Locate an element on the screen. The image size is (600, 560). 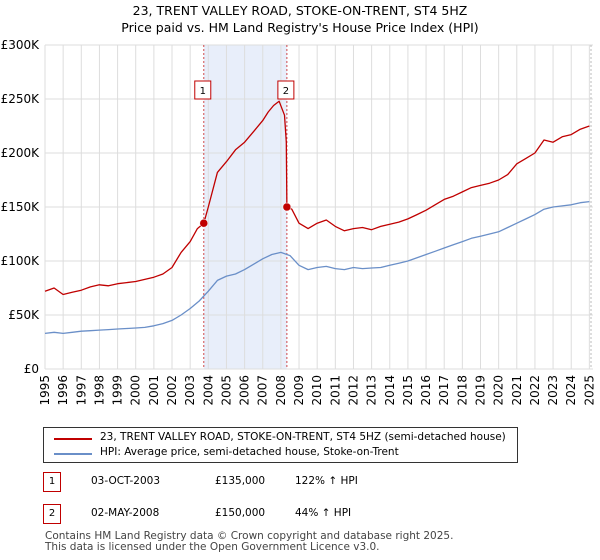
legend-hpi-line is located at coordinates (73, 454).